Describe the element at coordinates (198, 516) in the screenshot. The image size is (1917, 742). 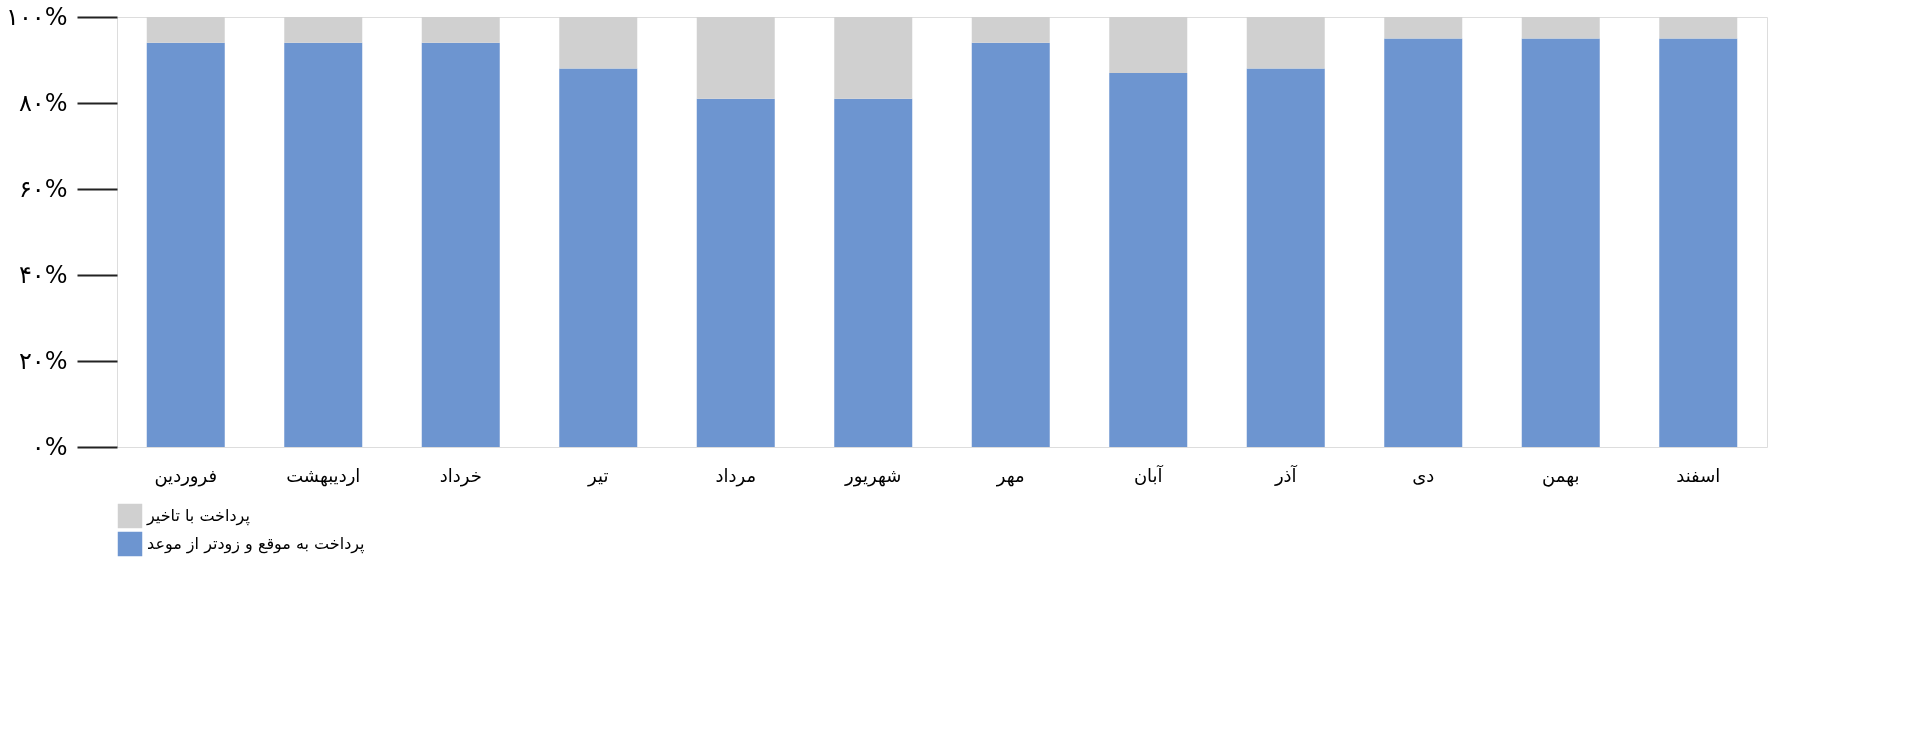
I see `legend-label: پرداخت با تاخیر` at that location.